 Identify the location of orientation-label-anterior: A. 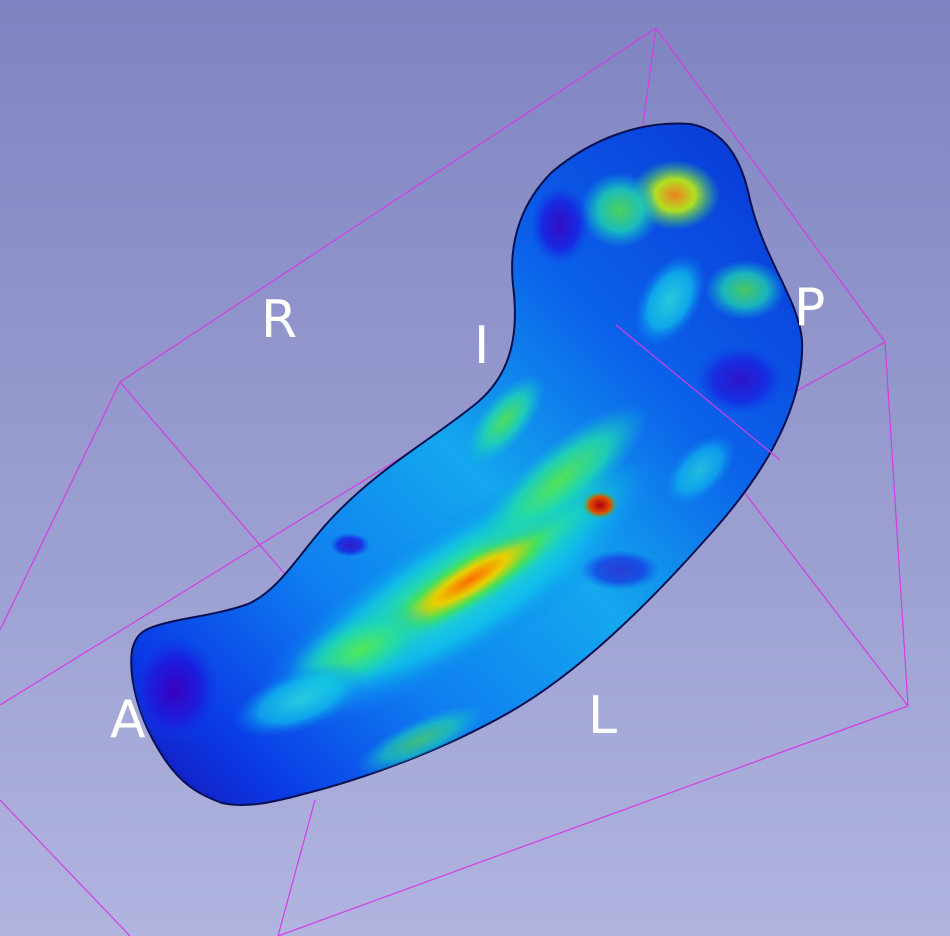
(128, 720).